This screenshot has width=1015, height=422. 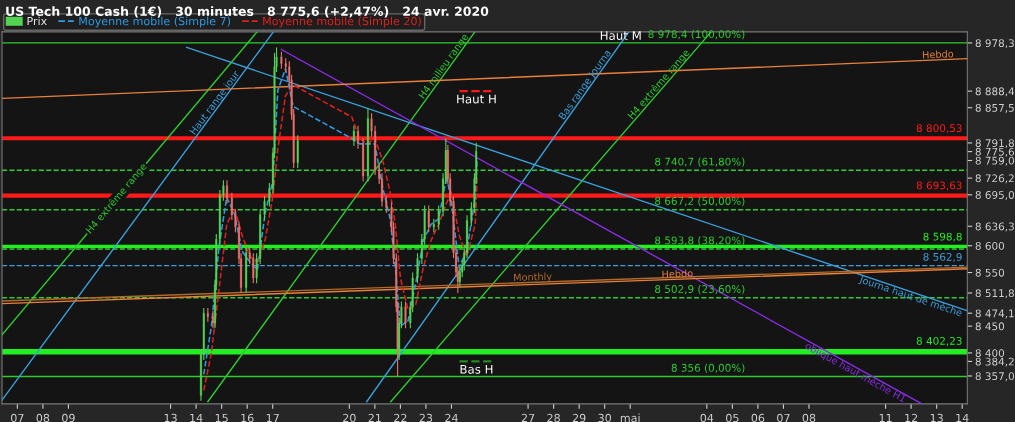 What do you see at coordinates (700, 241) in the screenshot?
I see `ref-line-label: 8 593,8 (38,20%)` at bounding box center [700, 241].